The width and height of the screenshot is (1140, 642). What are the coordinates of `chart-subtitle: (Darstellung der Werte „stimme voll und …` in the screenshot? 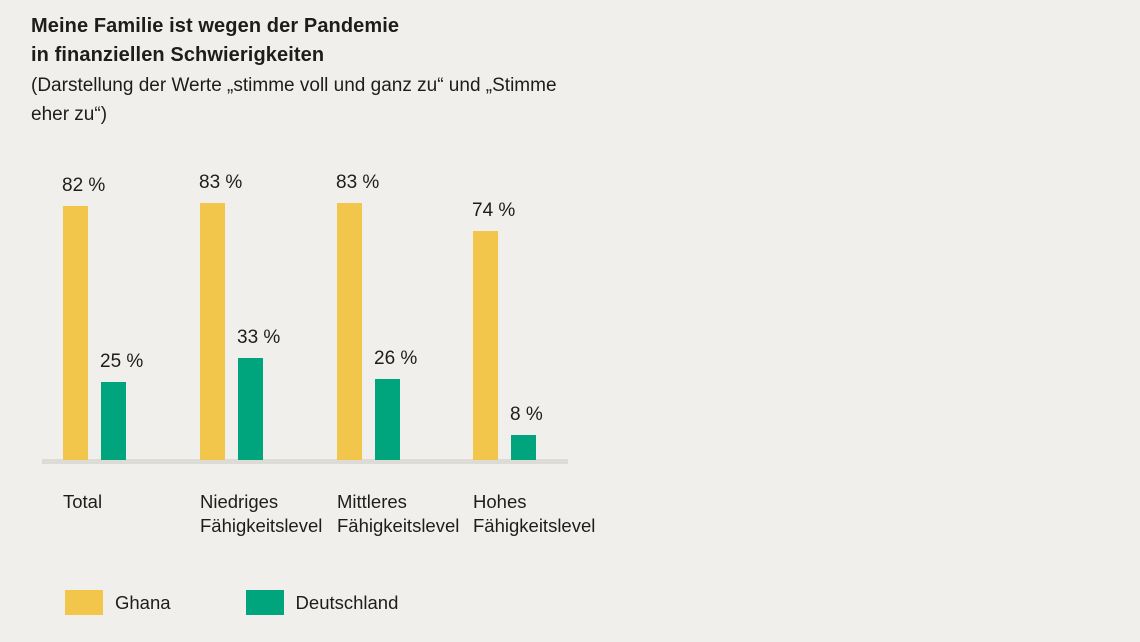 It's located at (294, 100).